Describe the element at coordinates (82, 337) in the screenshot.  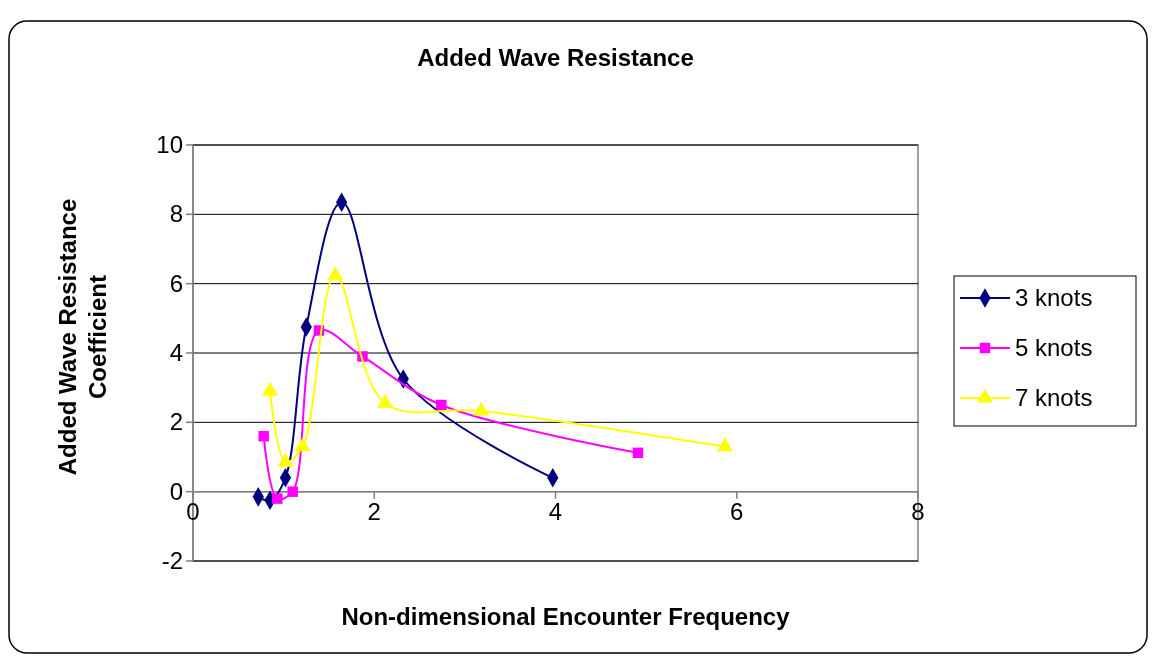
I see `y-axis-title: Added Wave Resistance Coefficient` at that location.